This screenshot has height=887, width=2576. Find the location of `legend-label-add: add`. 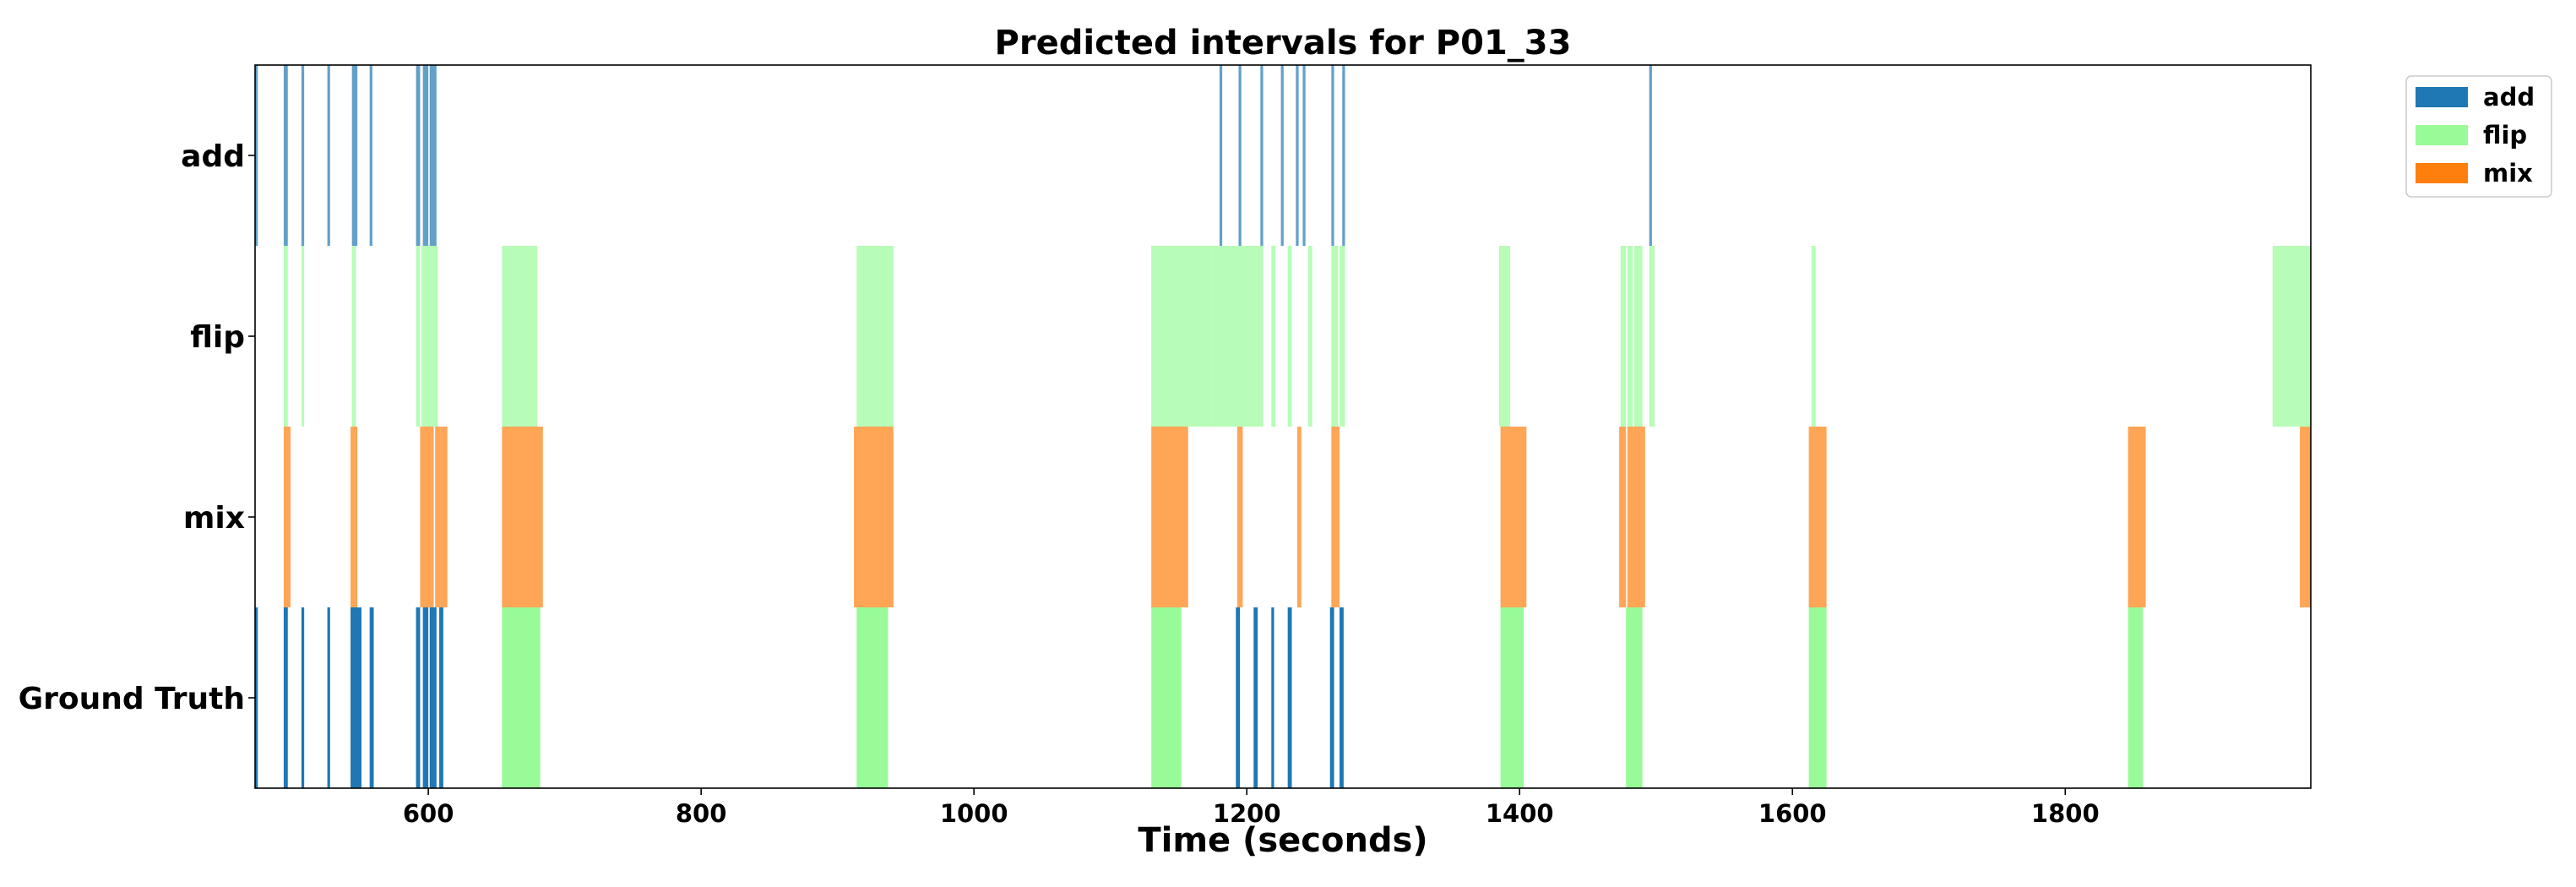

legend-label-add: add is located at coordinates (2509, 97).